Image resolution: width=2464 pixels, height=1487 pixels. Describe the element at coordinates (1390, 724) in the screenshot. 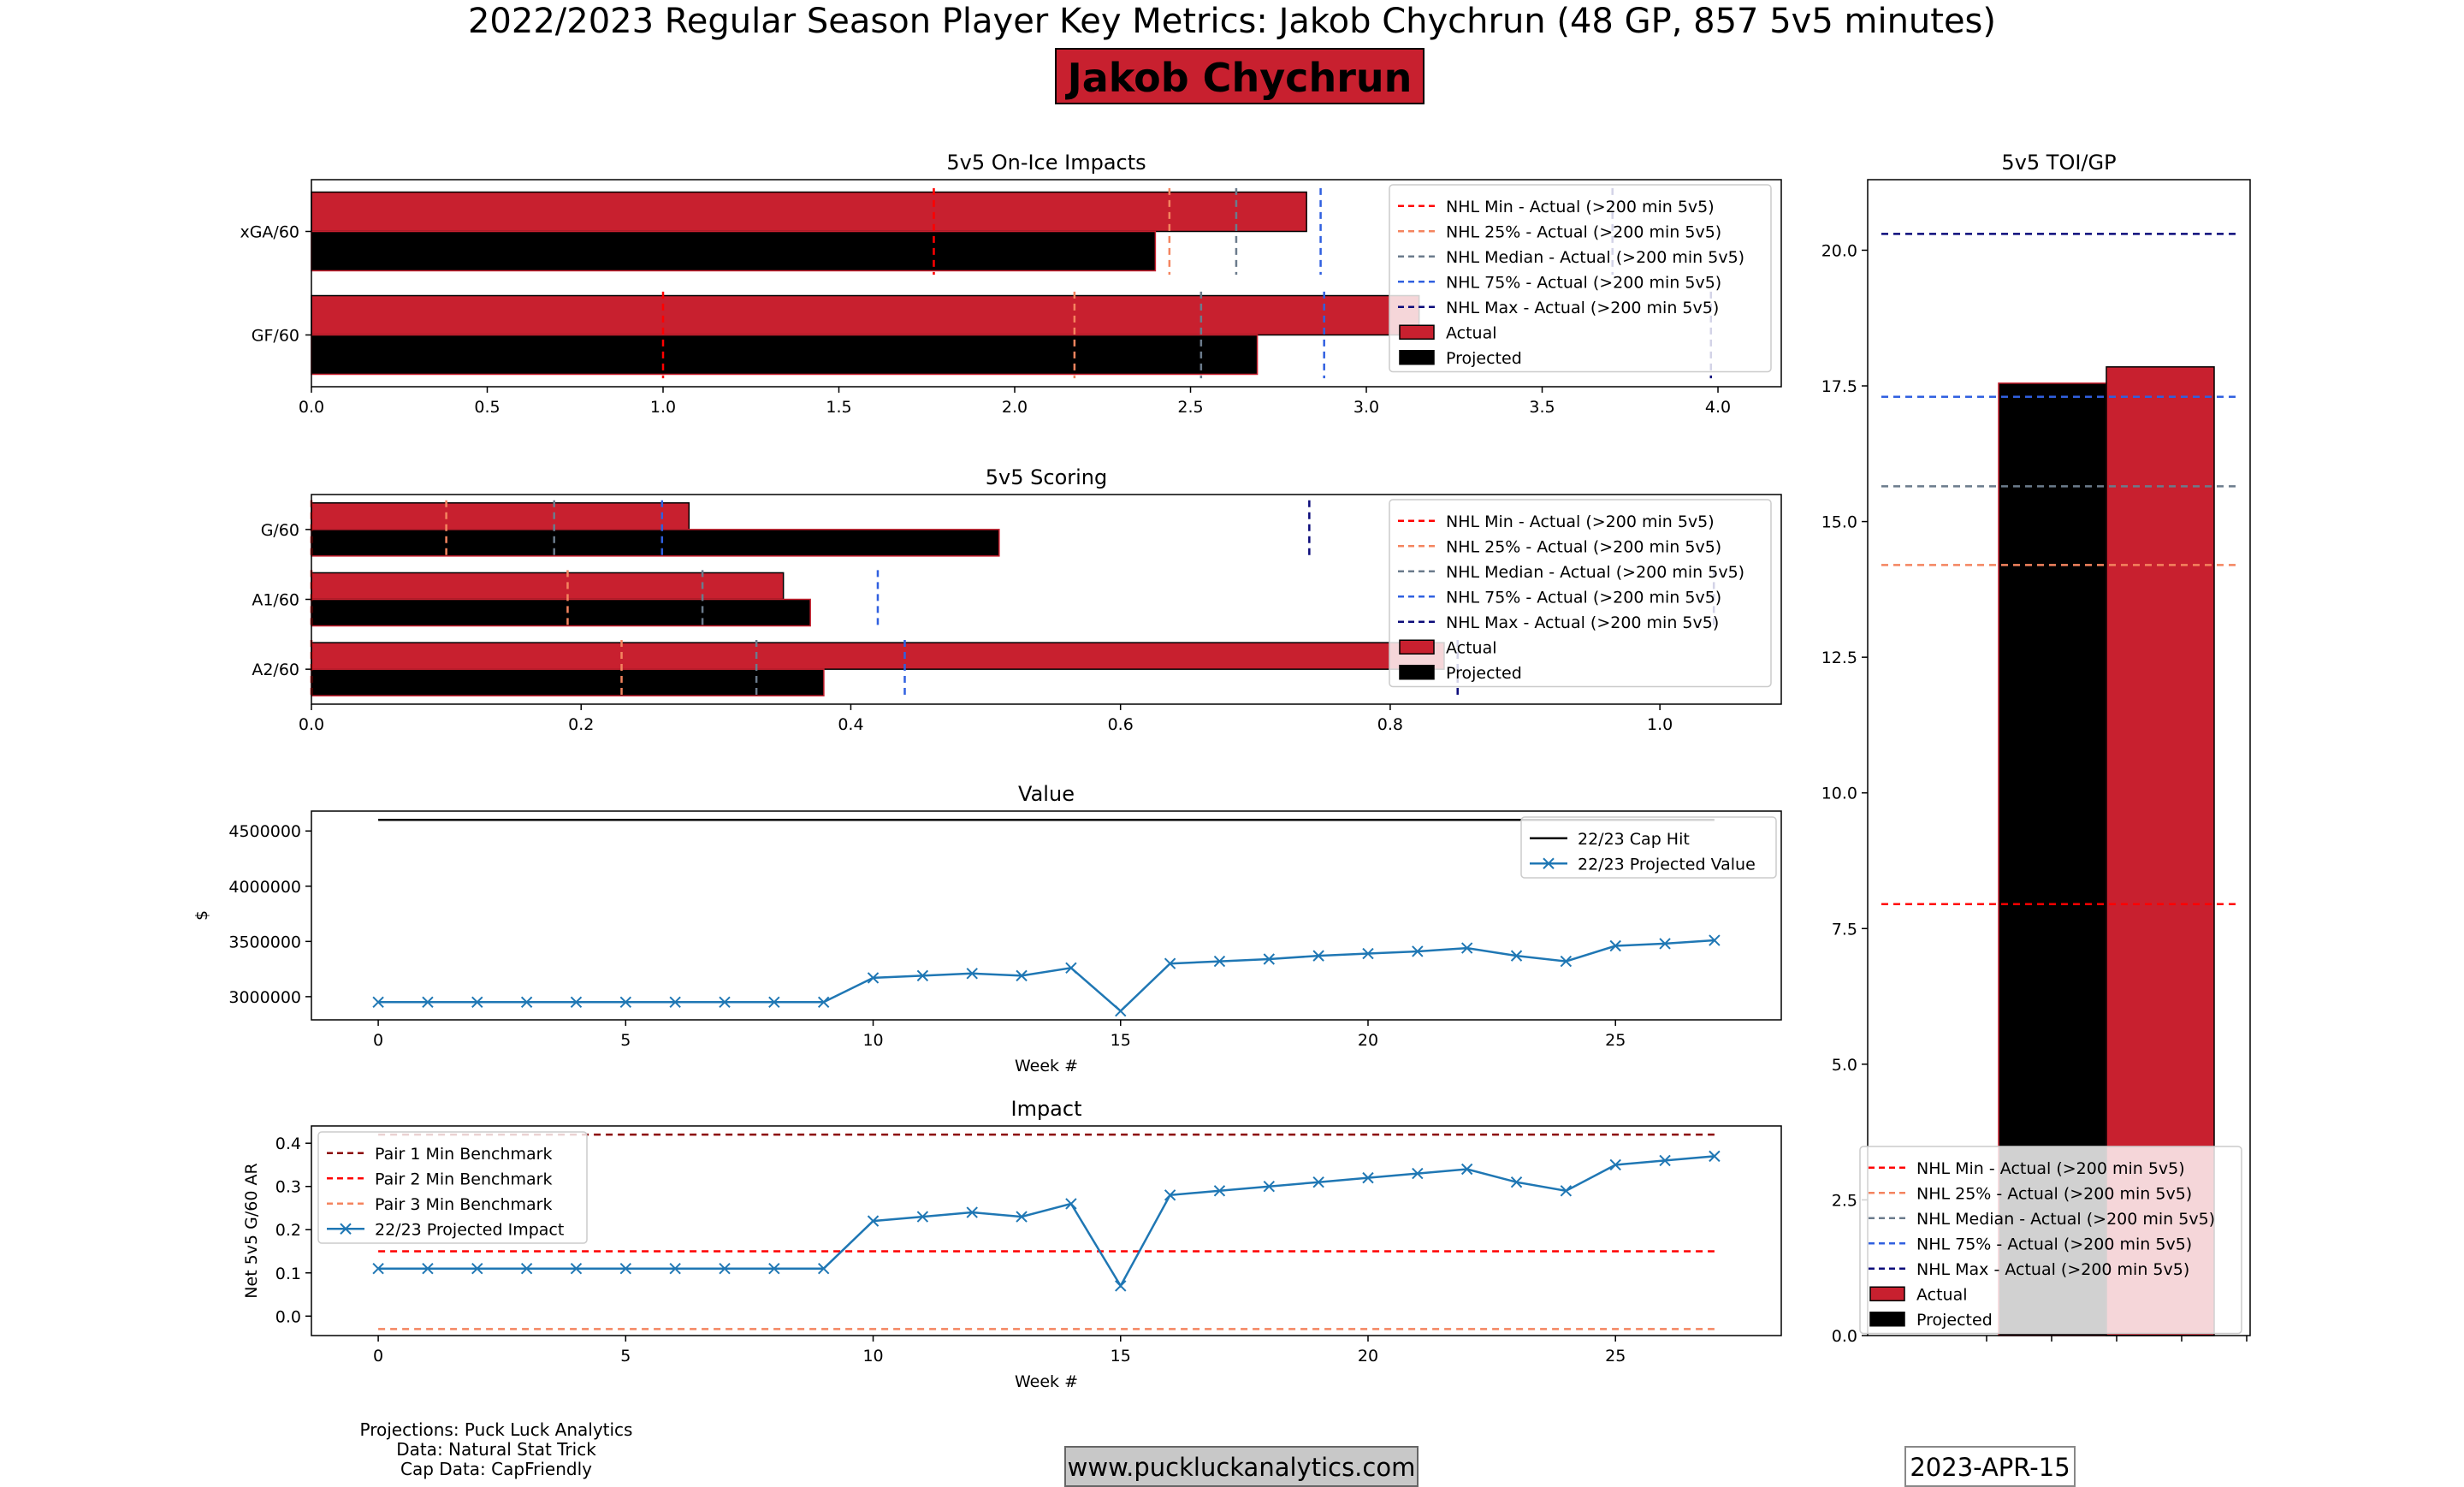

I see `x-tick-label: 0.8` at that location.